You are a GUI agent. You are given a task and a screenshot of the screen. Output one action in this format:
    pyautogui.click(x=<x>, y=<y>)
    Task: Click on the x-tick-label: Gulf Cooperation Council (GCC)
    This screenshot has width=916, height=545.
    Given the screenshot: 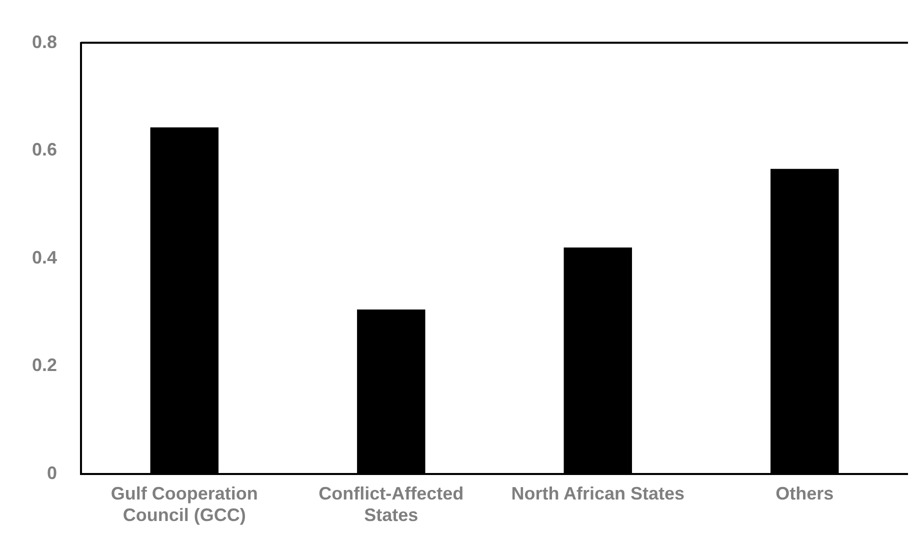 What is the action you would take?
    pyautogui.click(x=184, y=505)
    